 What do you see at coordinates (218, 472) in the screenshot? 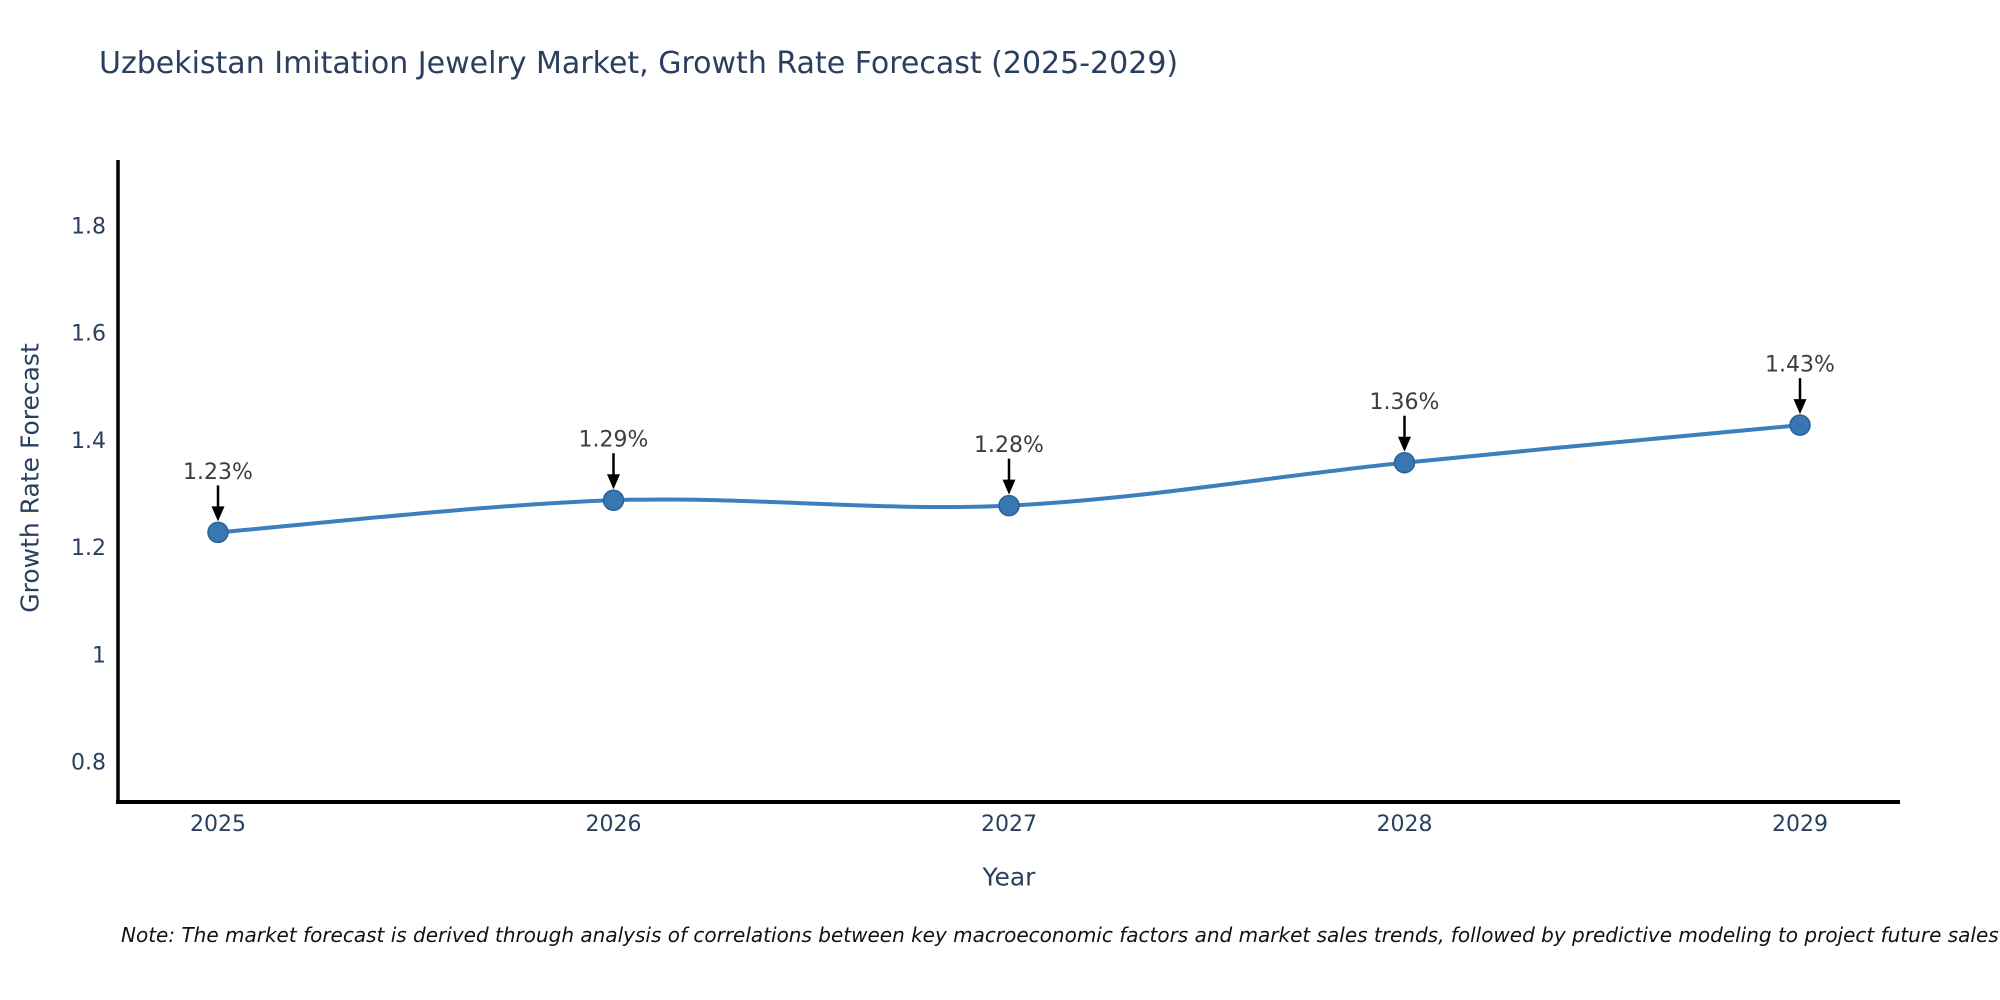
I see `point-value-label: 1.23%` at bounding box center [218, 472].